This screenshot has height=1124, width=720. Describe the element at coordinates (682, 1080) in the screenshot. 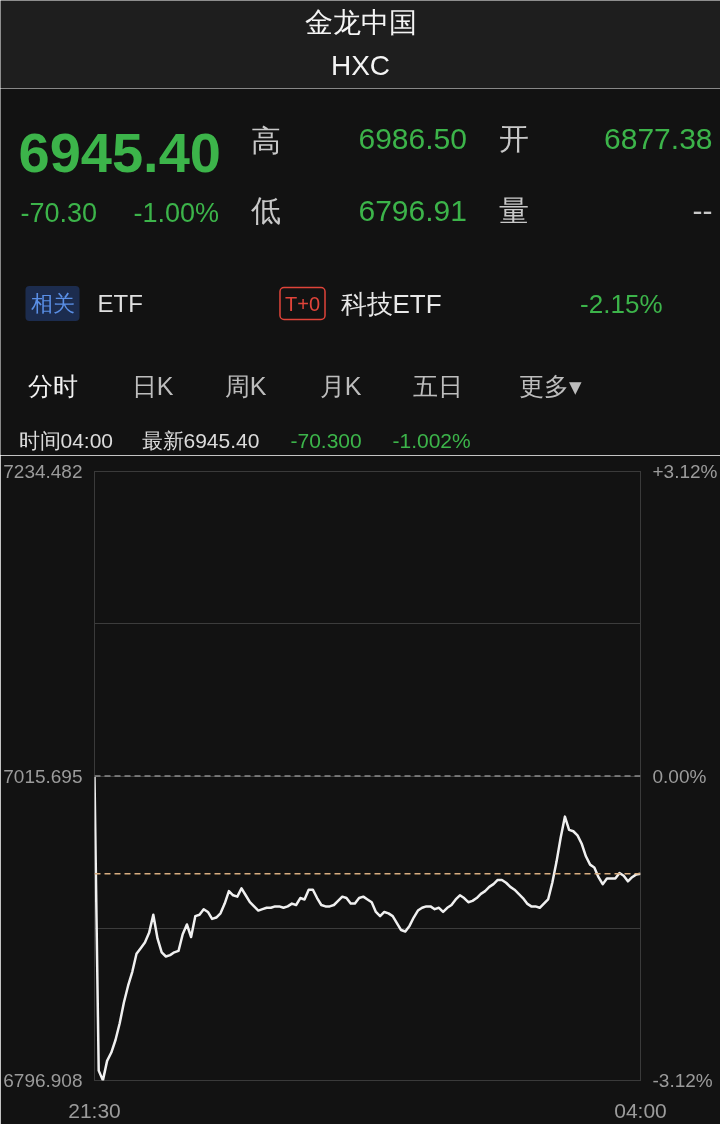

I see `y2-tick-label: -3.12%` at that location.